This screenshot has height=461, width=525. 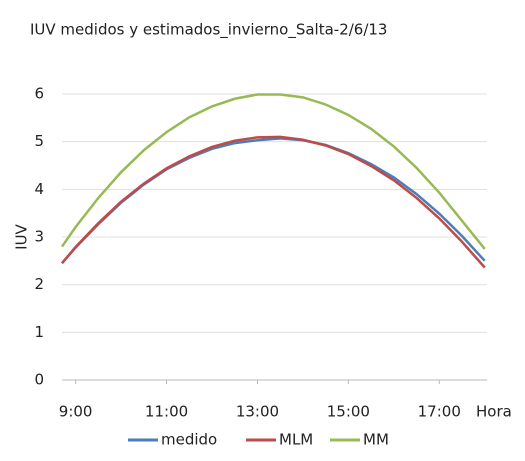 I want to click on legend-label: MLM, so click(x=296, y=440).